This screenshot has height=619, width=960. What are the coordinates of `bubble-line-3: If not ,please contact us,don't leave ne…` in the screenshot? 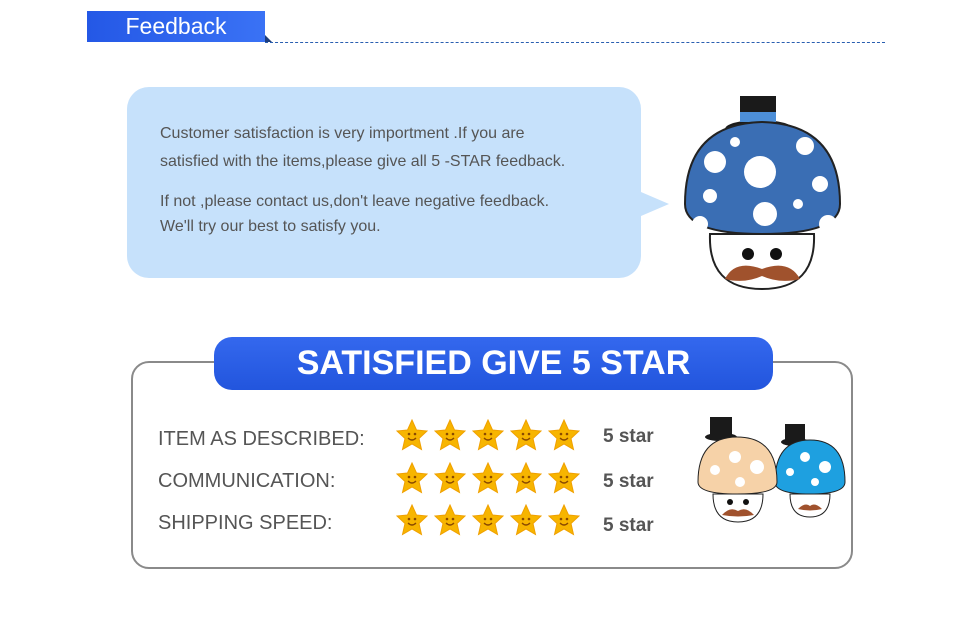 It's located at (355, 201).